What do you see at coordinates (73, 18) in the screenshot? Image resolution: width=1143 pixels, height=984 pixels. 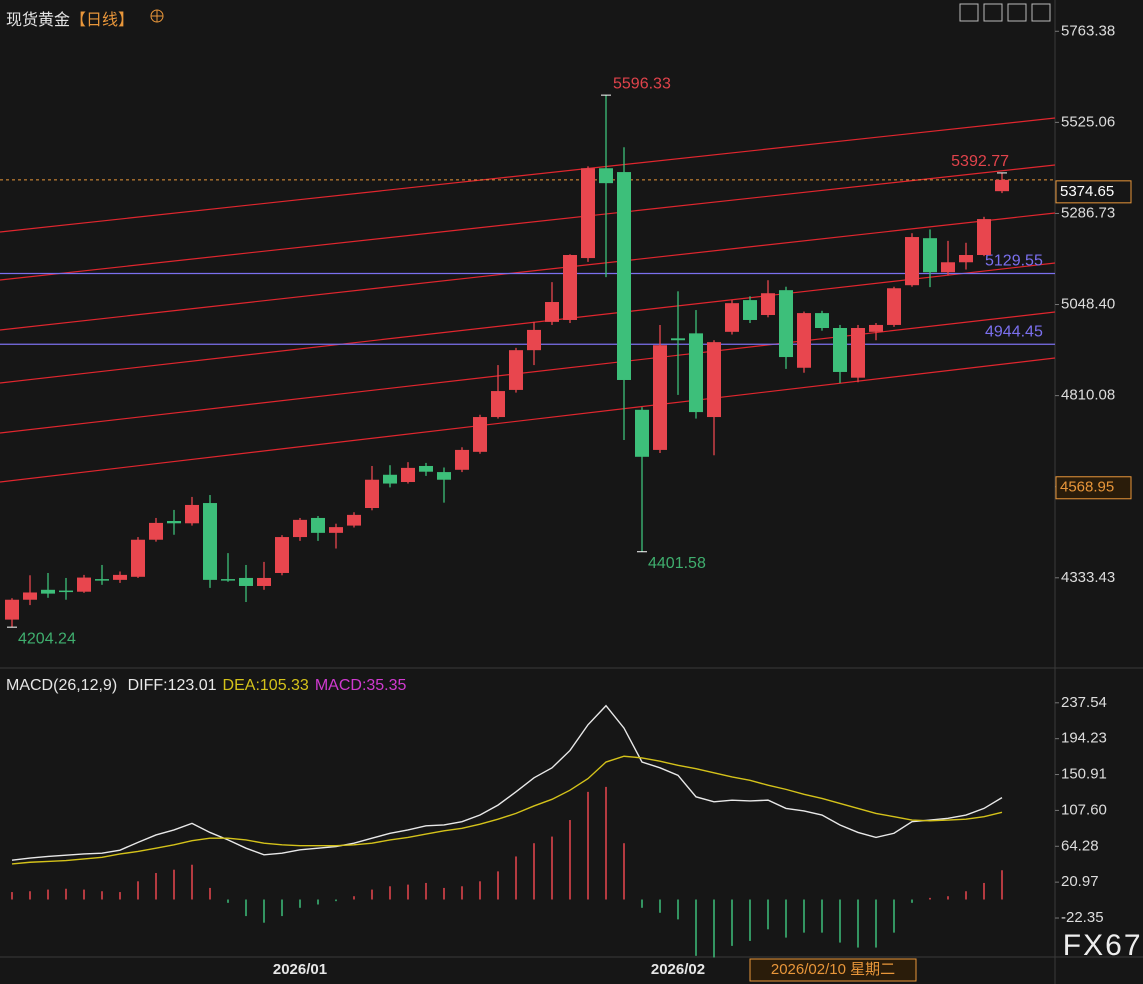 I see `chart-header: 现货黄金【日线】` at bounding box center [73, 18].